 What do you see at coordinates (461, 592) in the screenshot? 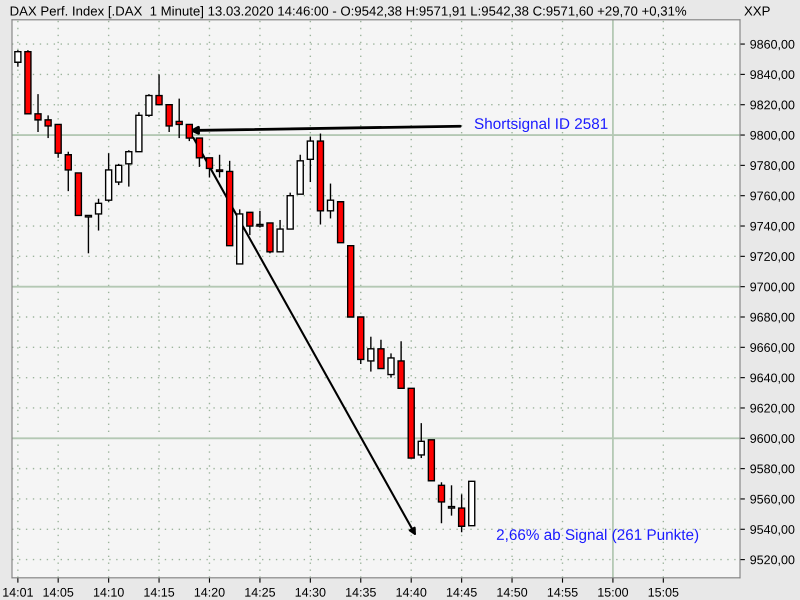
I see `x-tick-label: 14:45` at bounding box center [461, 592].